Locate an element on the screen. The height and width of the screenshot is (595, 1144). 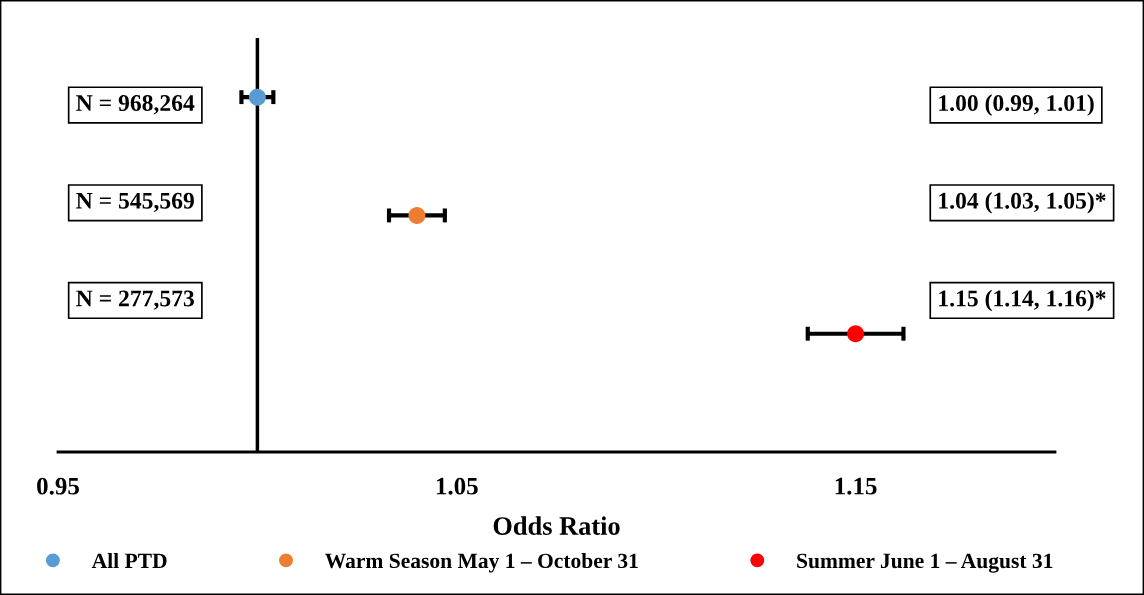
x-tick-label: 1.15 is located at coordinates (856, 486).